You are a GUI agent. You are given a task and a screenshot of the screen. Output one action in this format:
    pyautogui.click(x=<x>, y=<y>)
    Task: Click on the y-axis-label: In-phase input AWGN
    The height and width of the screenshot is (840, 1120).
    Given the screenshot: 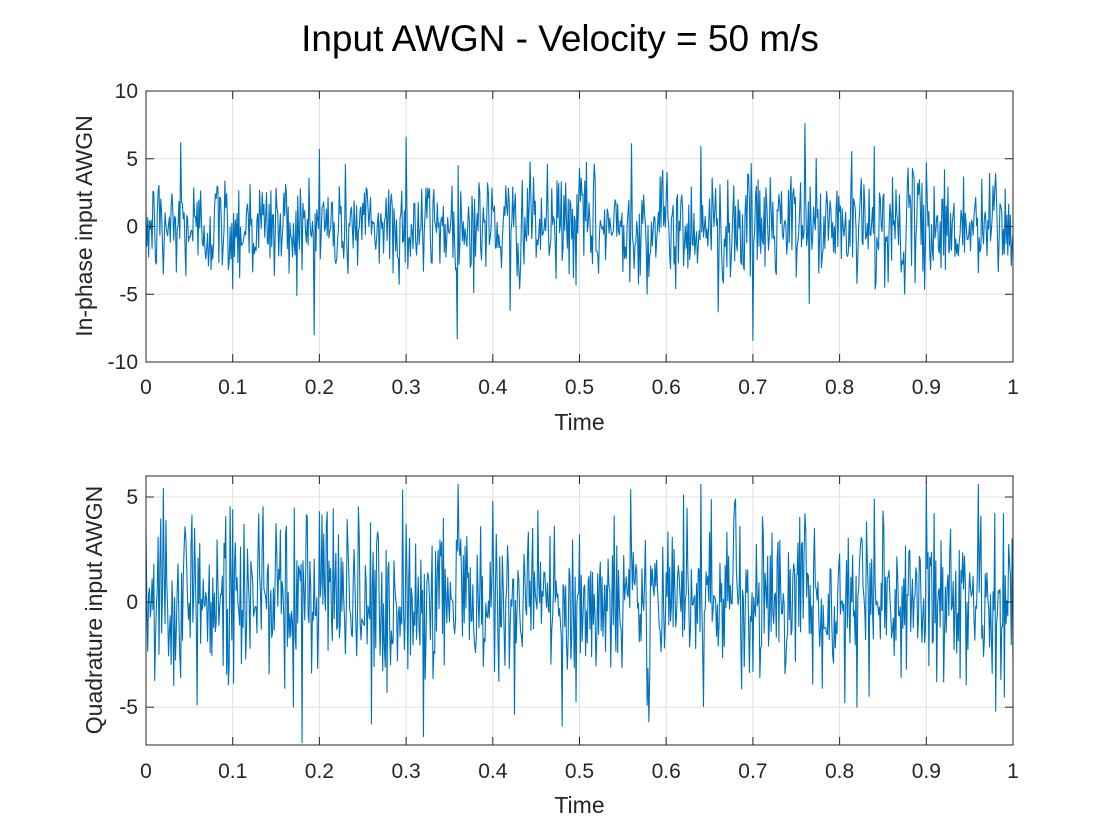 What is the action you would take?
    pyautogui.click(x=84, y=226)
    